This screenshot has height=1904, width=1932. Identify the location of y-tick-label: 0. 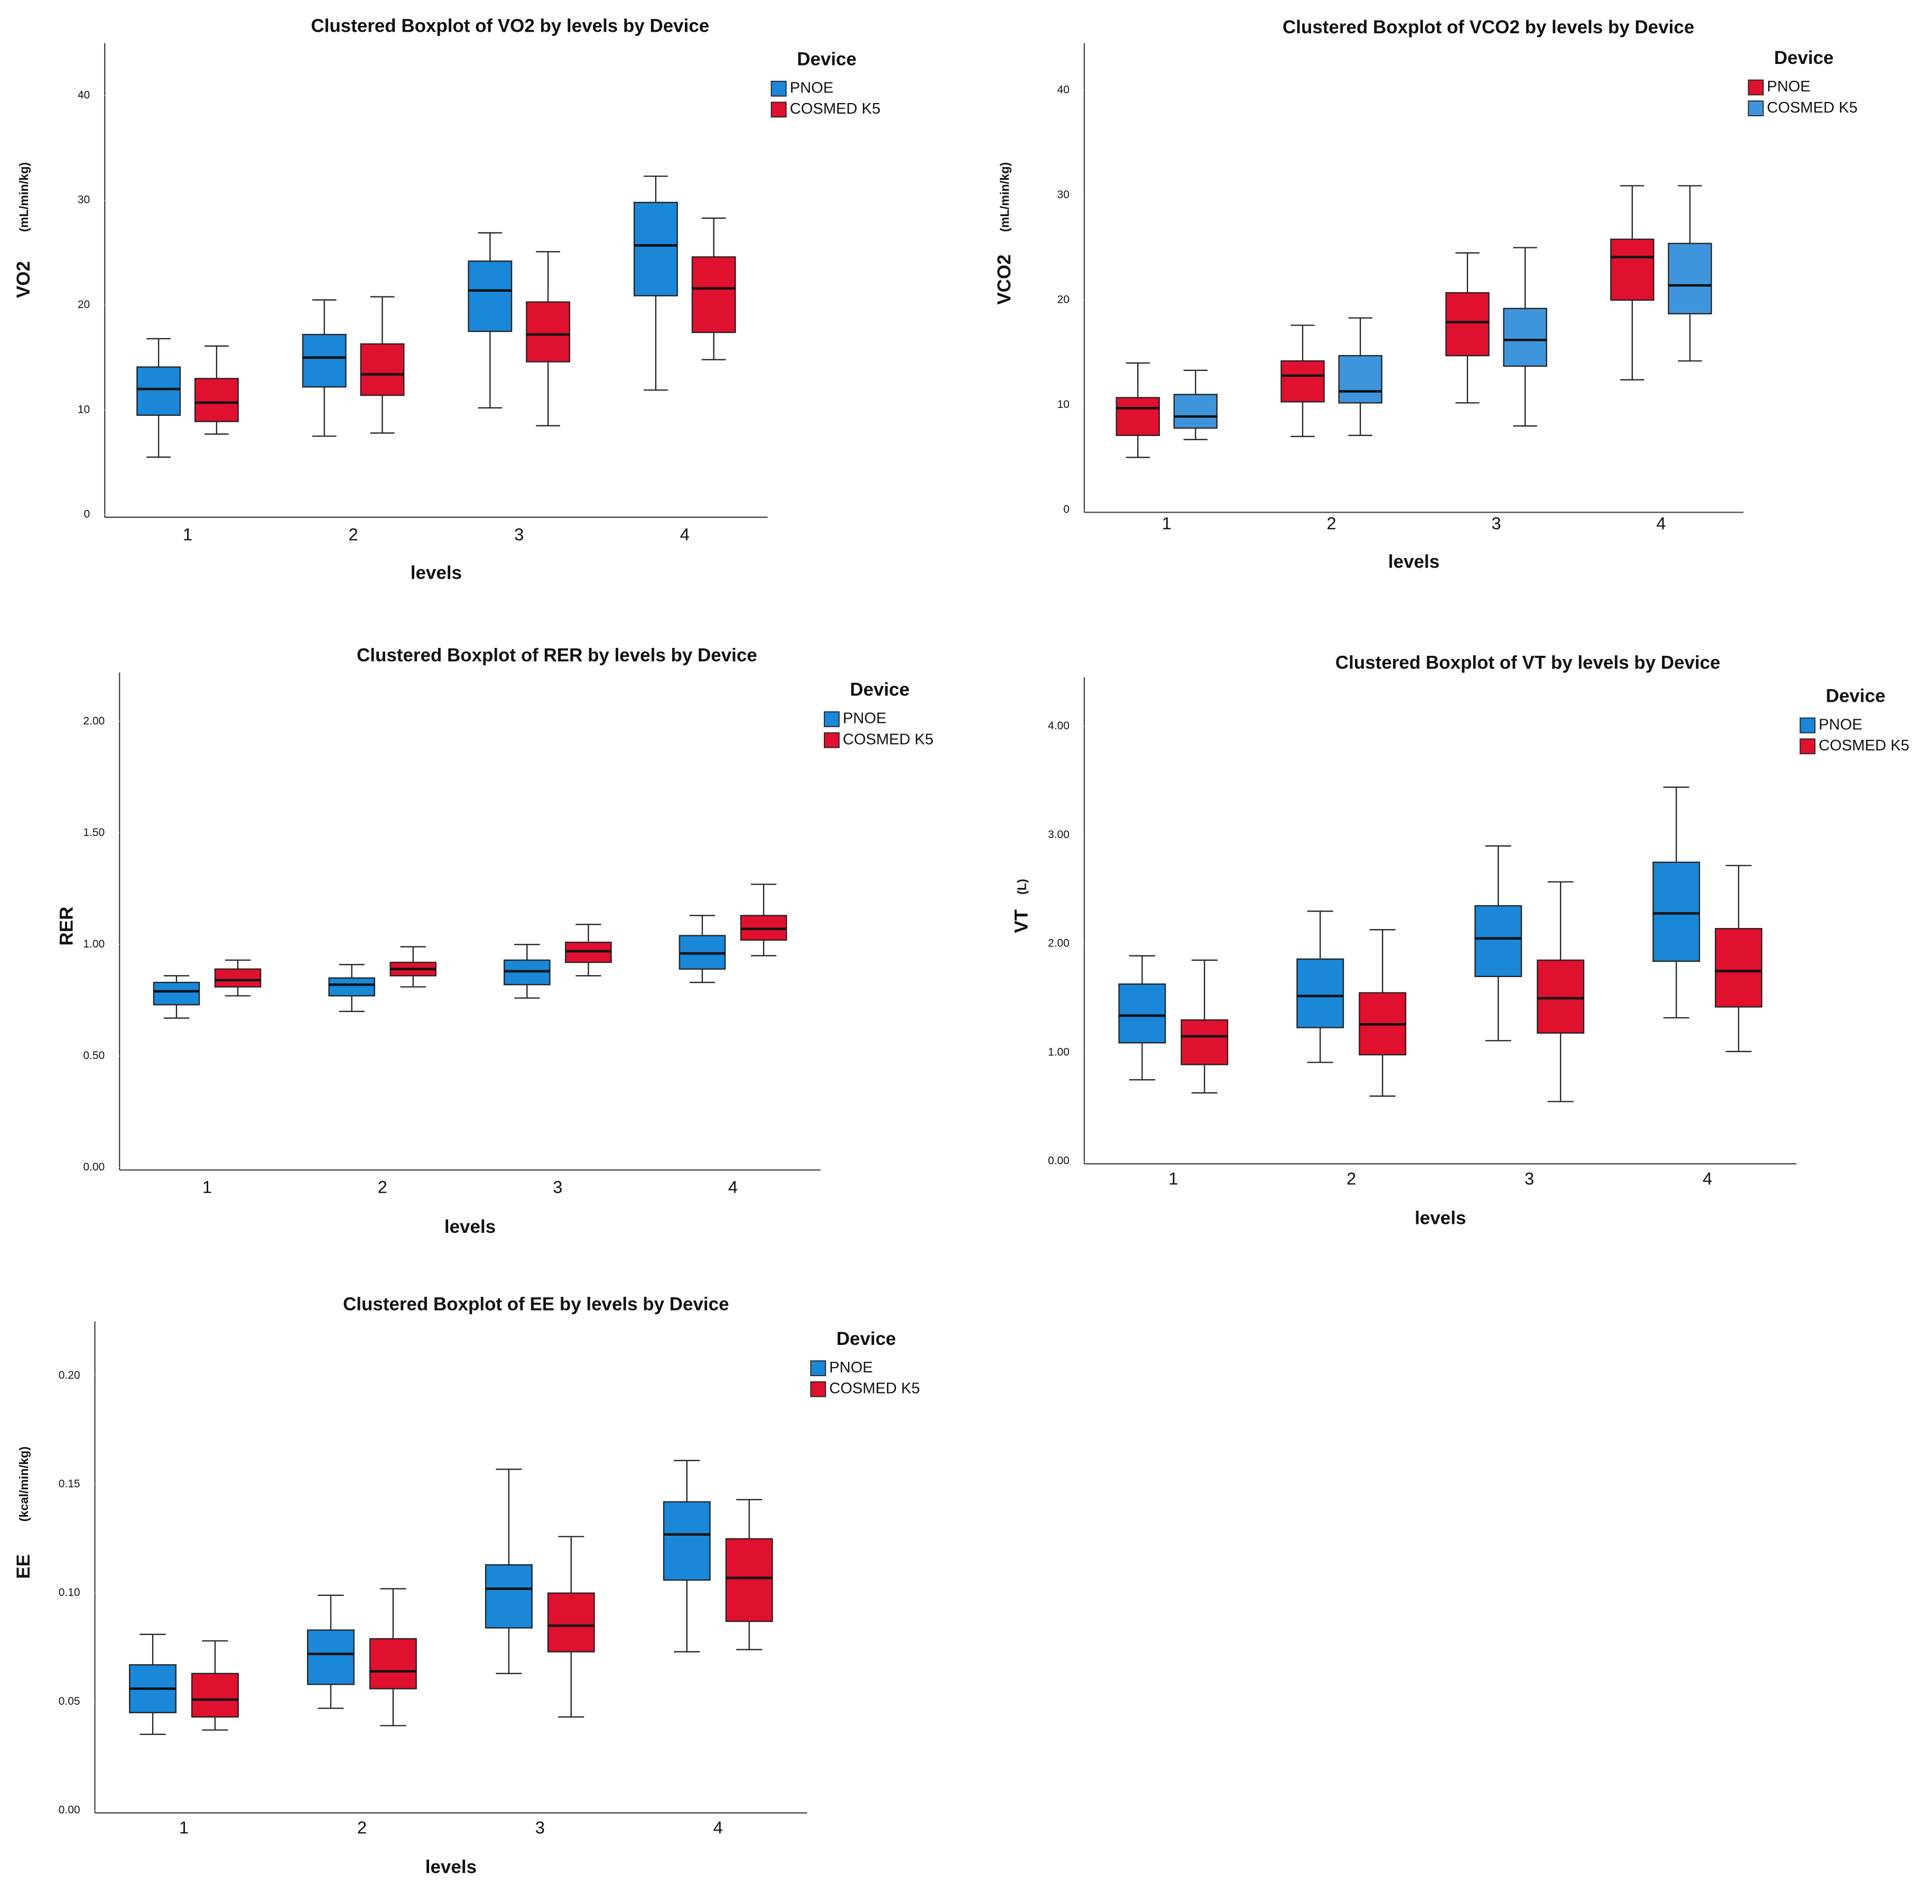
(87, 514).